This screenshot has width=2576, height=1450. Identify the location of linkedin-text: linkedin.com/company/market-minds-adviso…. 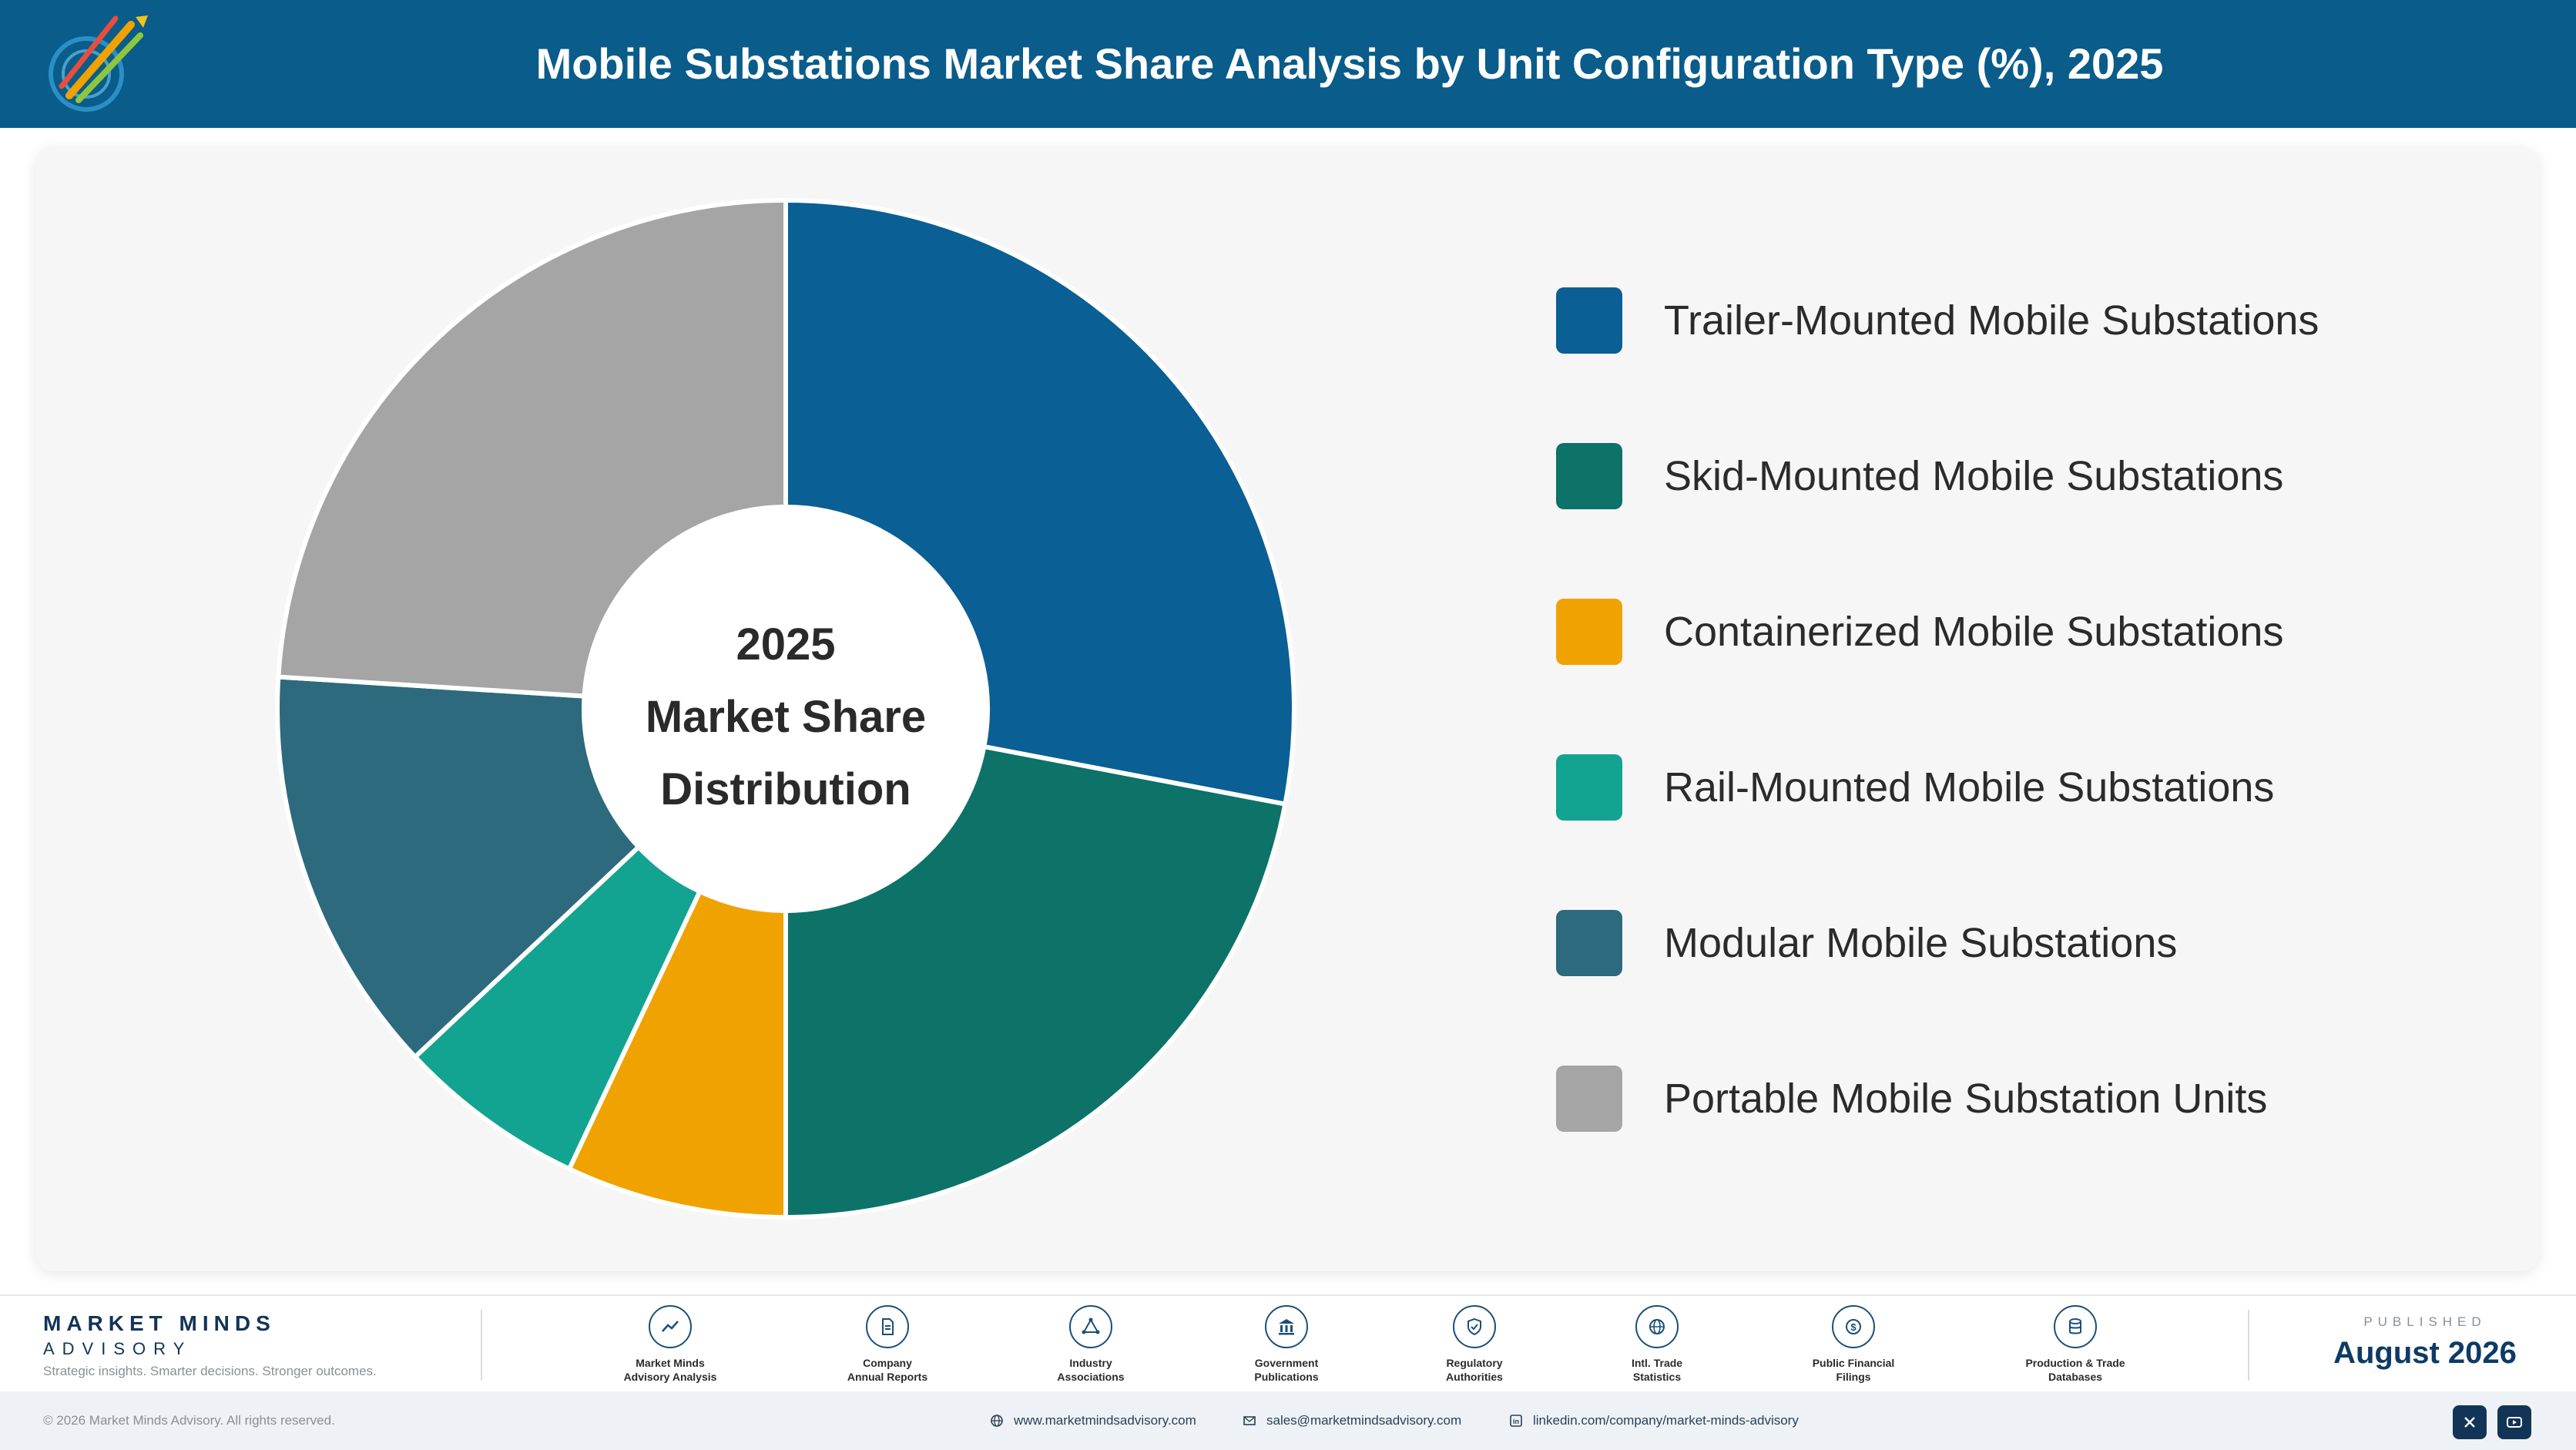
(1666, 1420).